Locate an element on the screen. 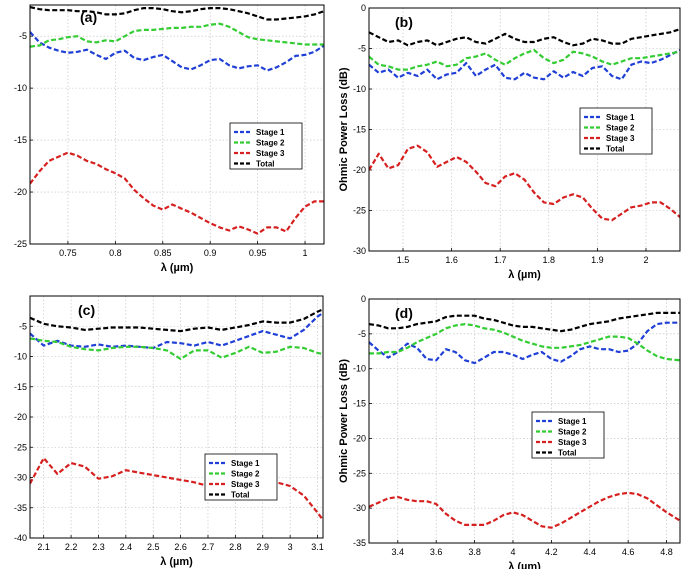 The width and height of the screenshot is (685, 569). x-tick-label: 0.85 is located at coordinates (163, 253).